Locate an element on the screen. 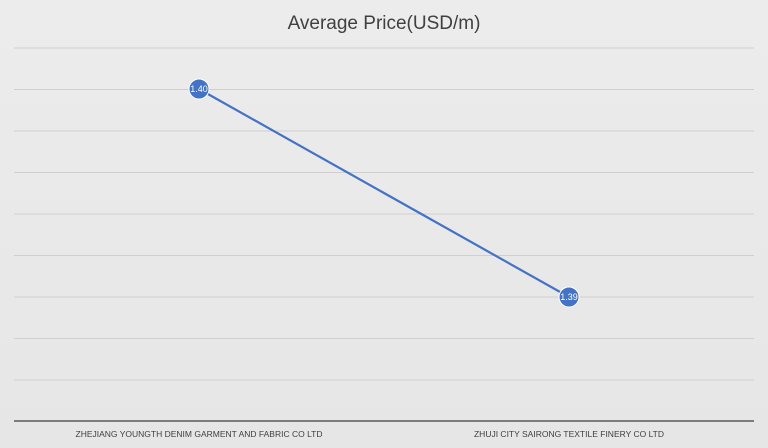  x-tick-label: ZHUJI CITY SAIRONG TEXTILE FINERY CO LTD is located at coordinates (569, 434).